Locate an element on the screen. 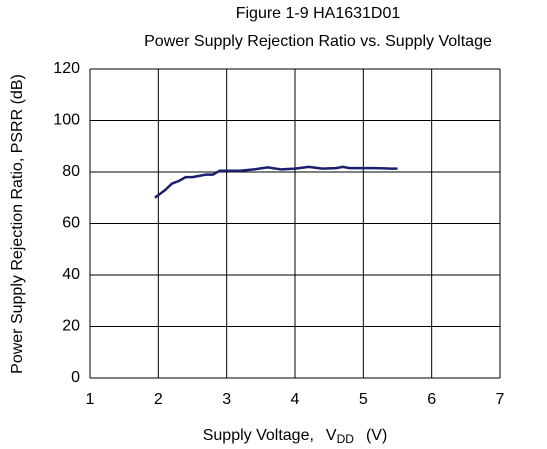  data-line is located at coordinates (276, 182).